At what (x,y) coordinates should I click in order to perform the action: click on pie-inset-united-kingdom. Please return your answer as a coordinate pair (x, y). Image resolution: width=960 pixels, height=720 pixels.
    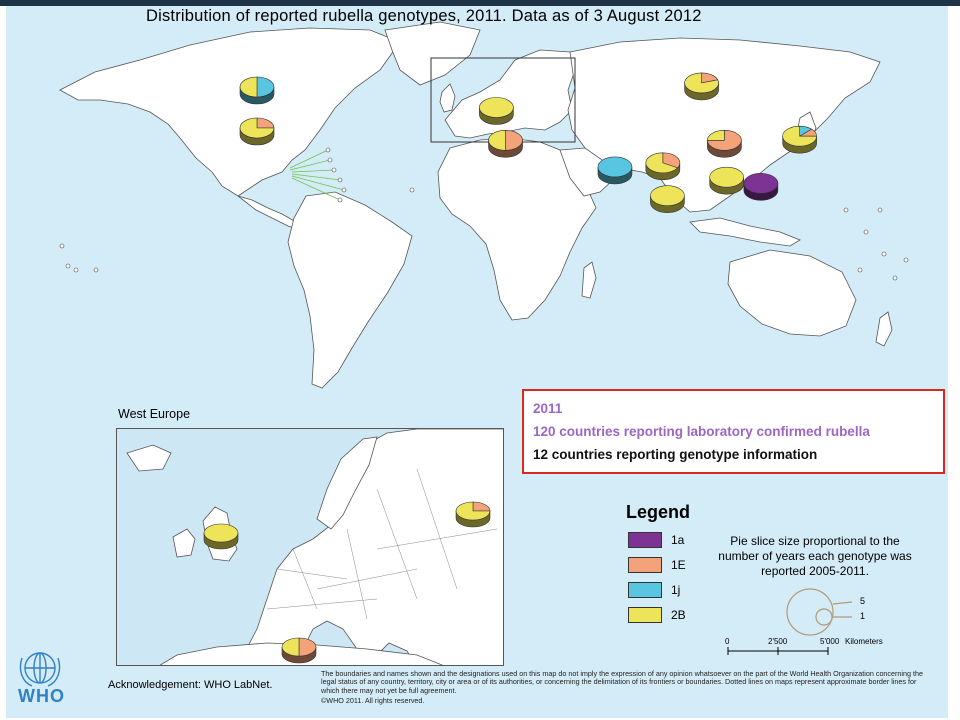
    Looking at the image, I should click on (221, 536).